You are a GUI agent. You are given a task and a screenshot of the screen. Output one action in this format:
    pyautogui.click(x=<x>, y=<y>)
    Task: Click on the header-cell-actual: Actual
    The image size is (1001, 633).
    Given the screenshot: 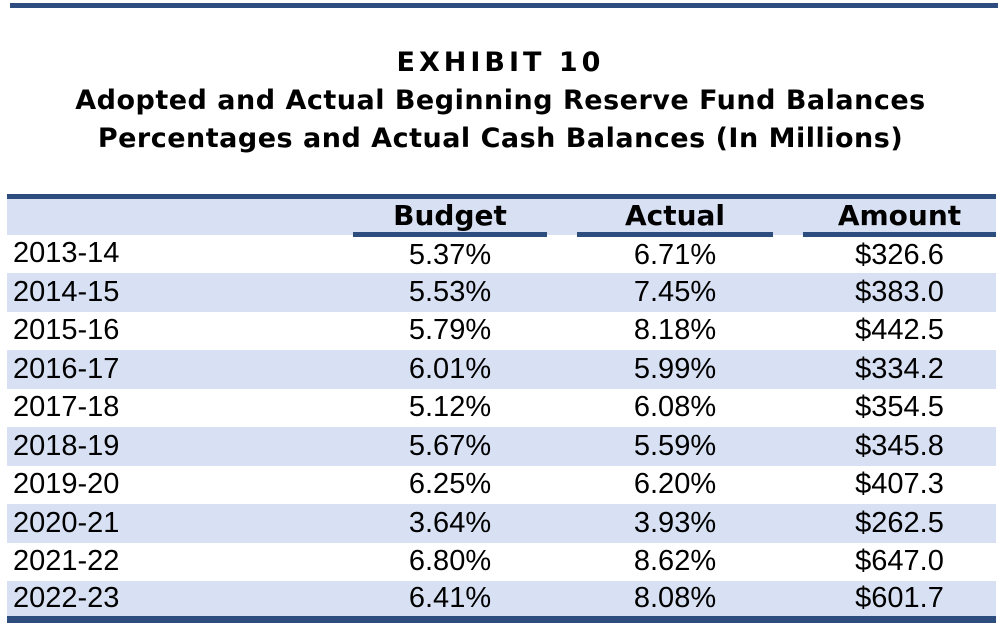 What is the action you would take?
    pyautogui.click(x=675, y=216)
    